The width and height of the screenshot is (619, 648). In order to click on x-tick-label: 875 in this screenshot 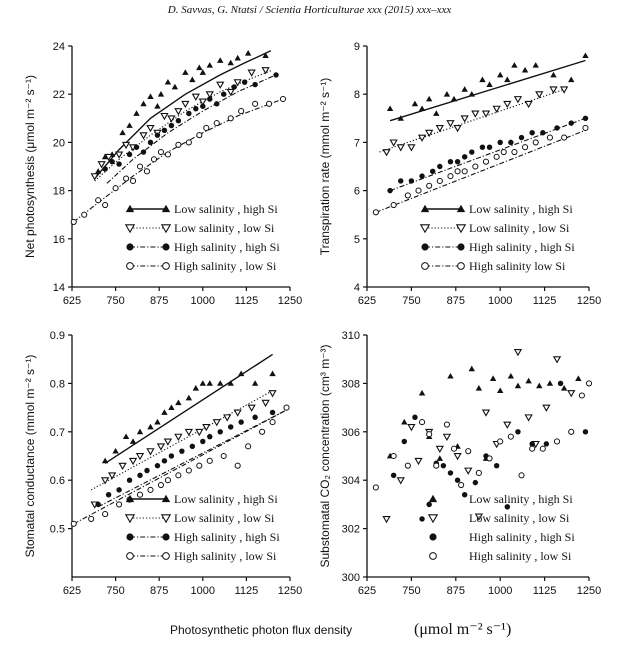, I will do `click(456, 591)`.